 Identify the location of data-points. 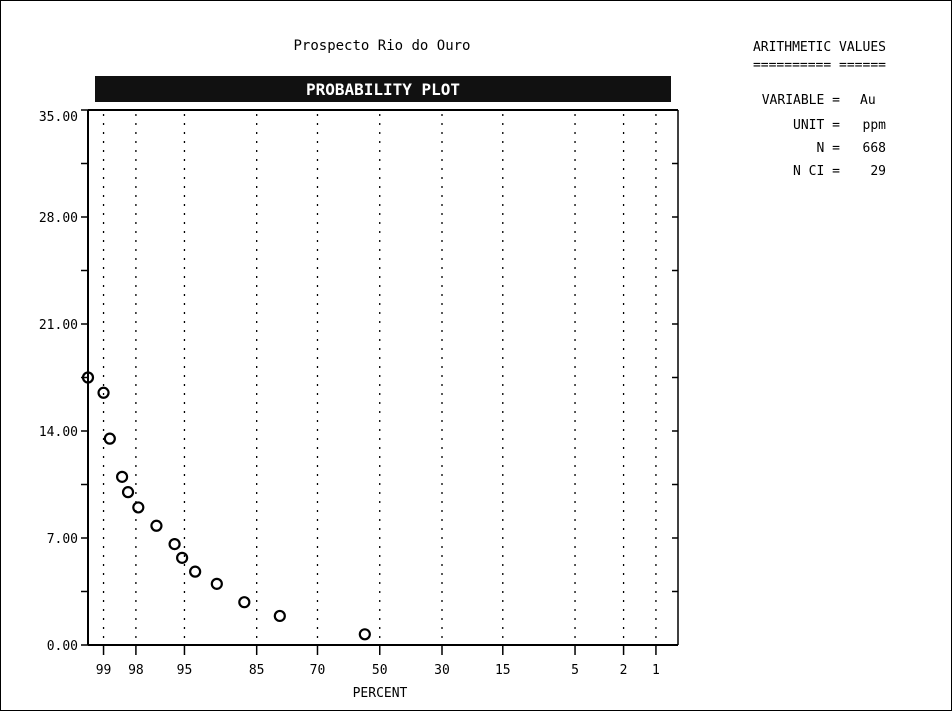
(226, 506).